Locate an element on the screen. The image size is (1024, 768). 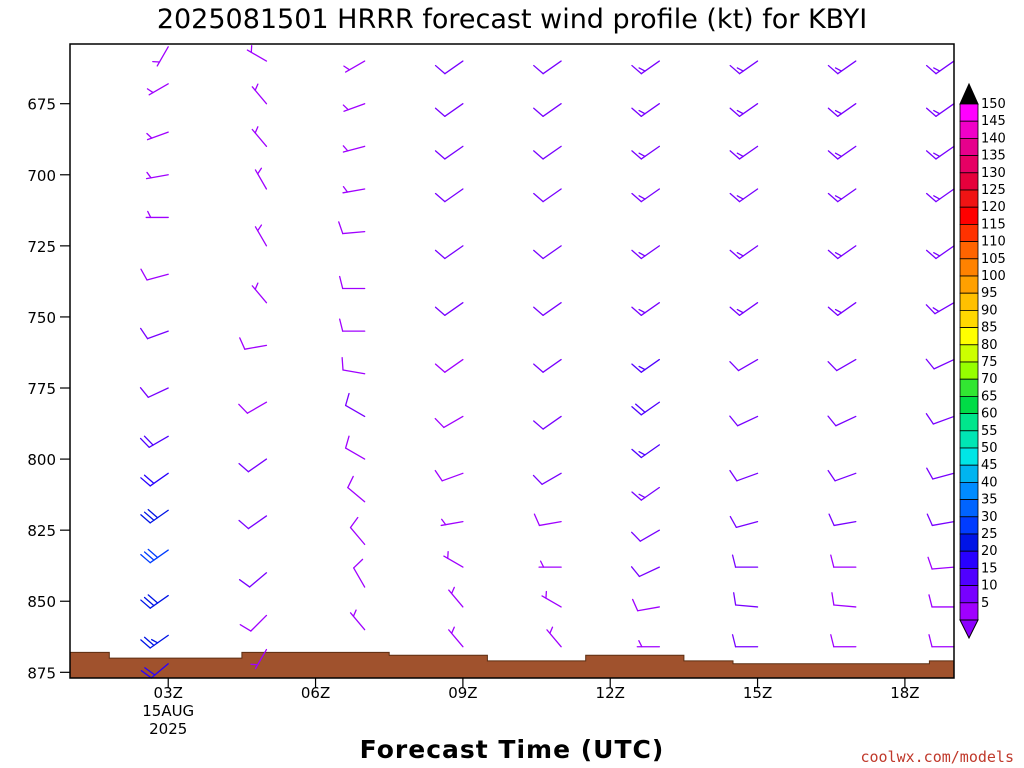
x-tick-label: 09Z is located at coordinates (462, 693).